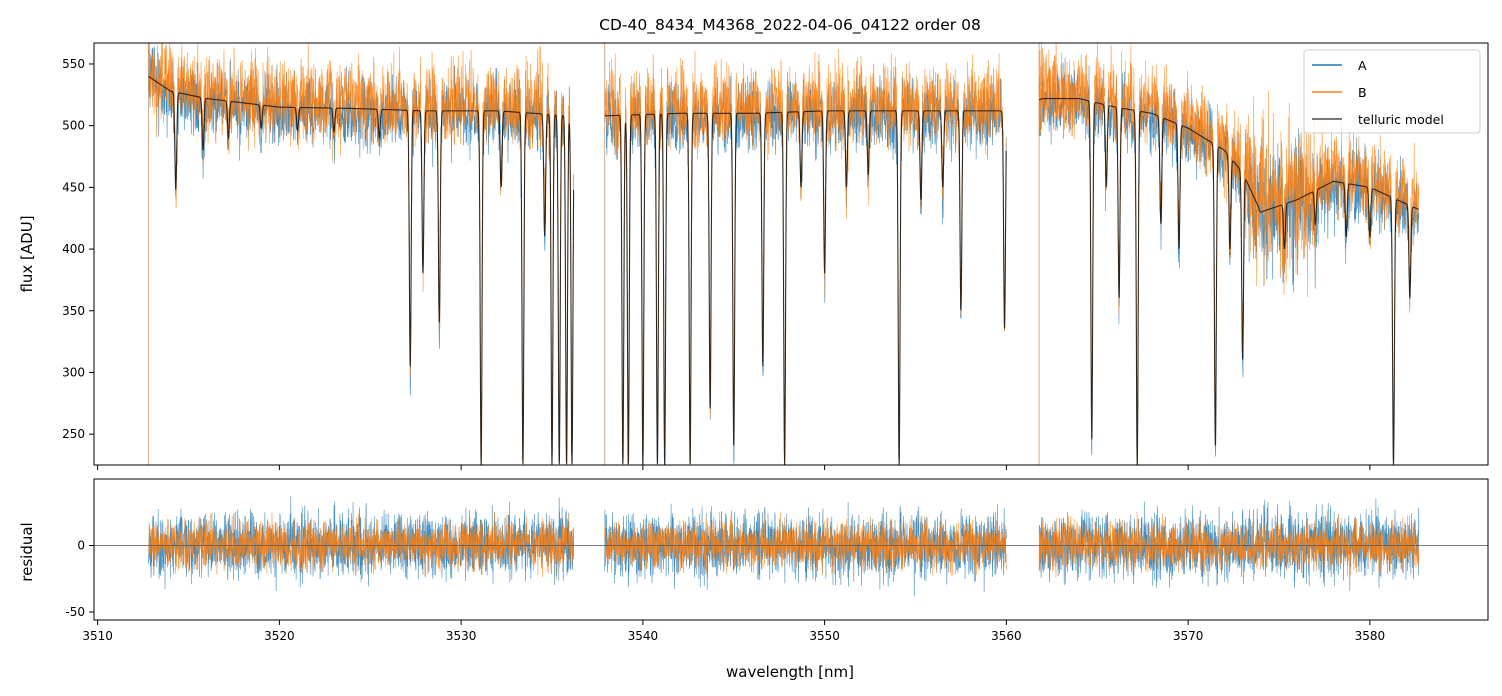 The height and width of the screenshot is (696, 1502). What do you see at coordinates (27, 551) in the screenshot?
I see `residual-y-axis-label: residual` at bounding box center [27, 551].